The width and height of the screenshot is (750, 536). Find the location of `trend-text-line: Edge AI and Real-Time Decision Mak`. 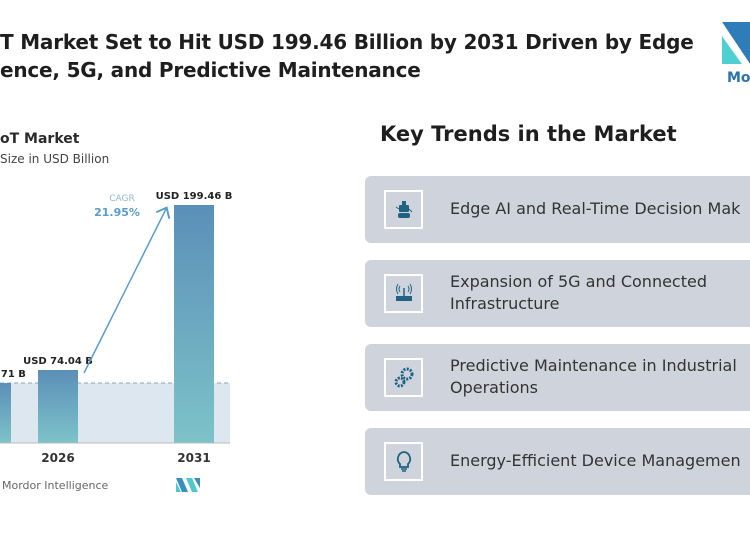

trend-text-line: Edge AI and Real-Time Decision Mak is located at coordinates (595, 208).